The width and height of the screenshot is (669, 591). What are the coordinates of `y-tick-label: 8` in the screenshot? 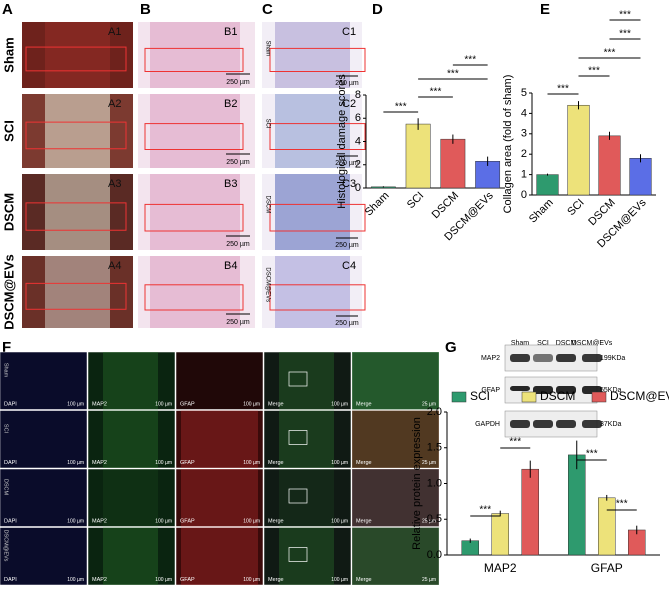 It's located at (358, 95).